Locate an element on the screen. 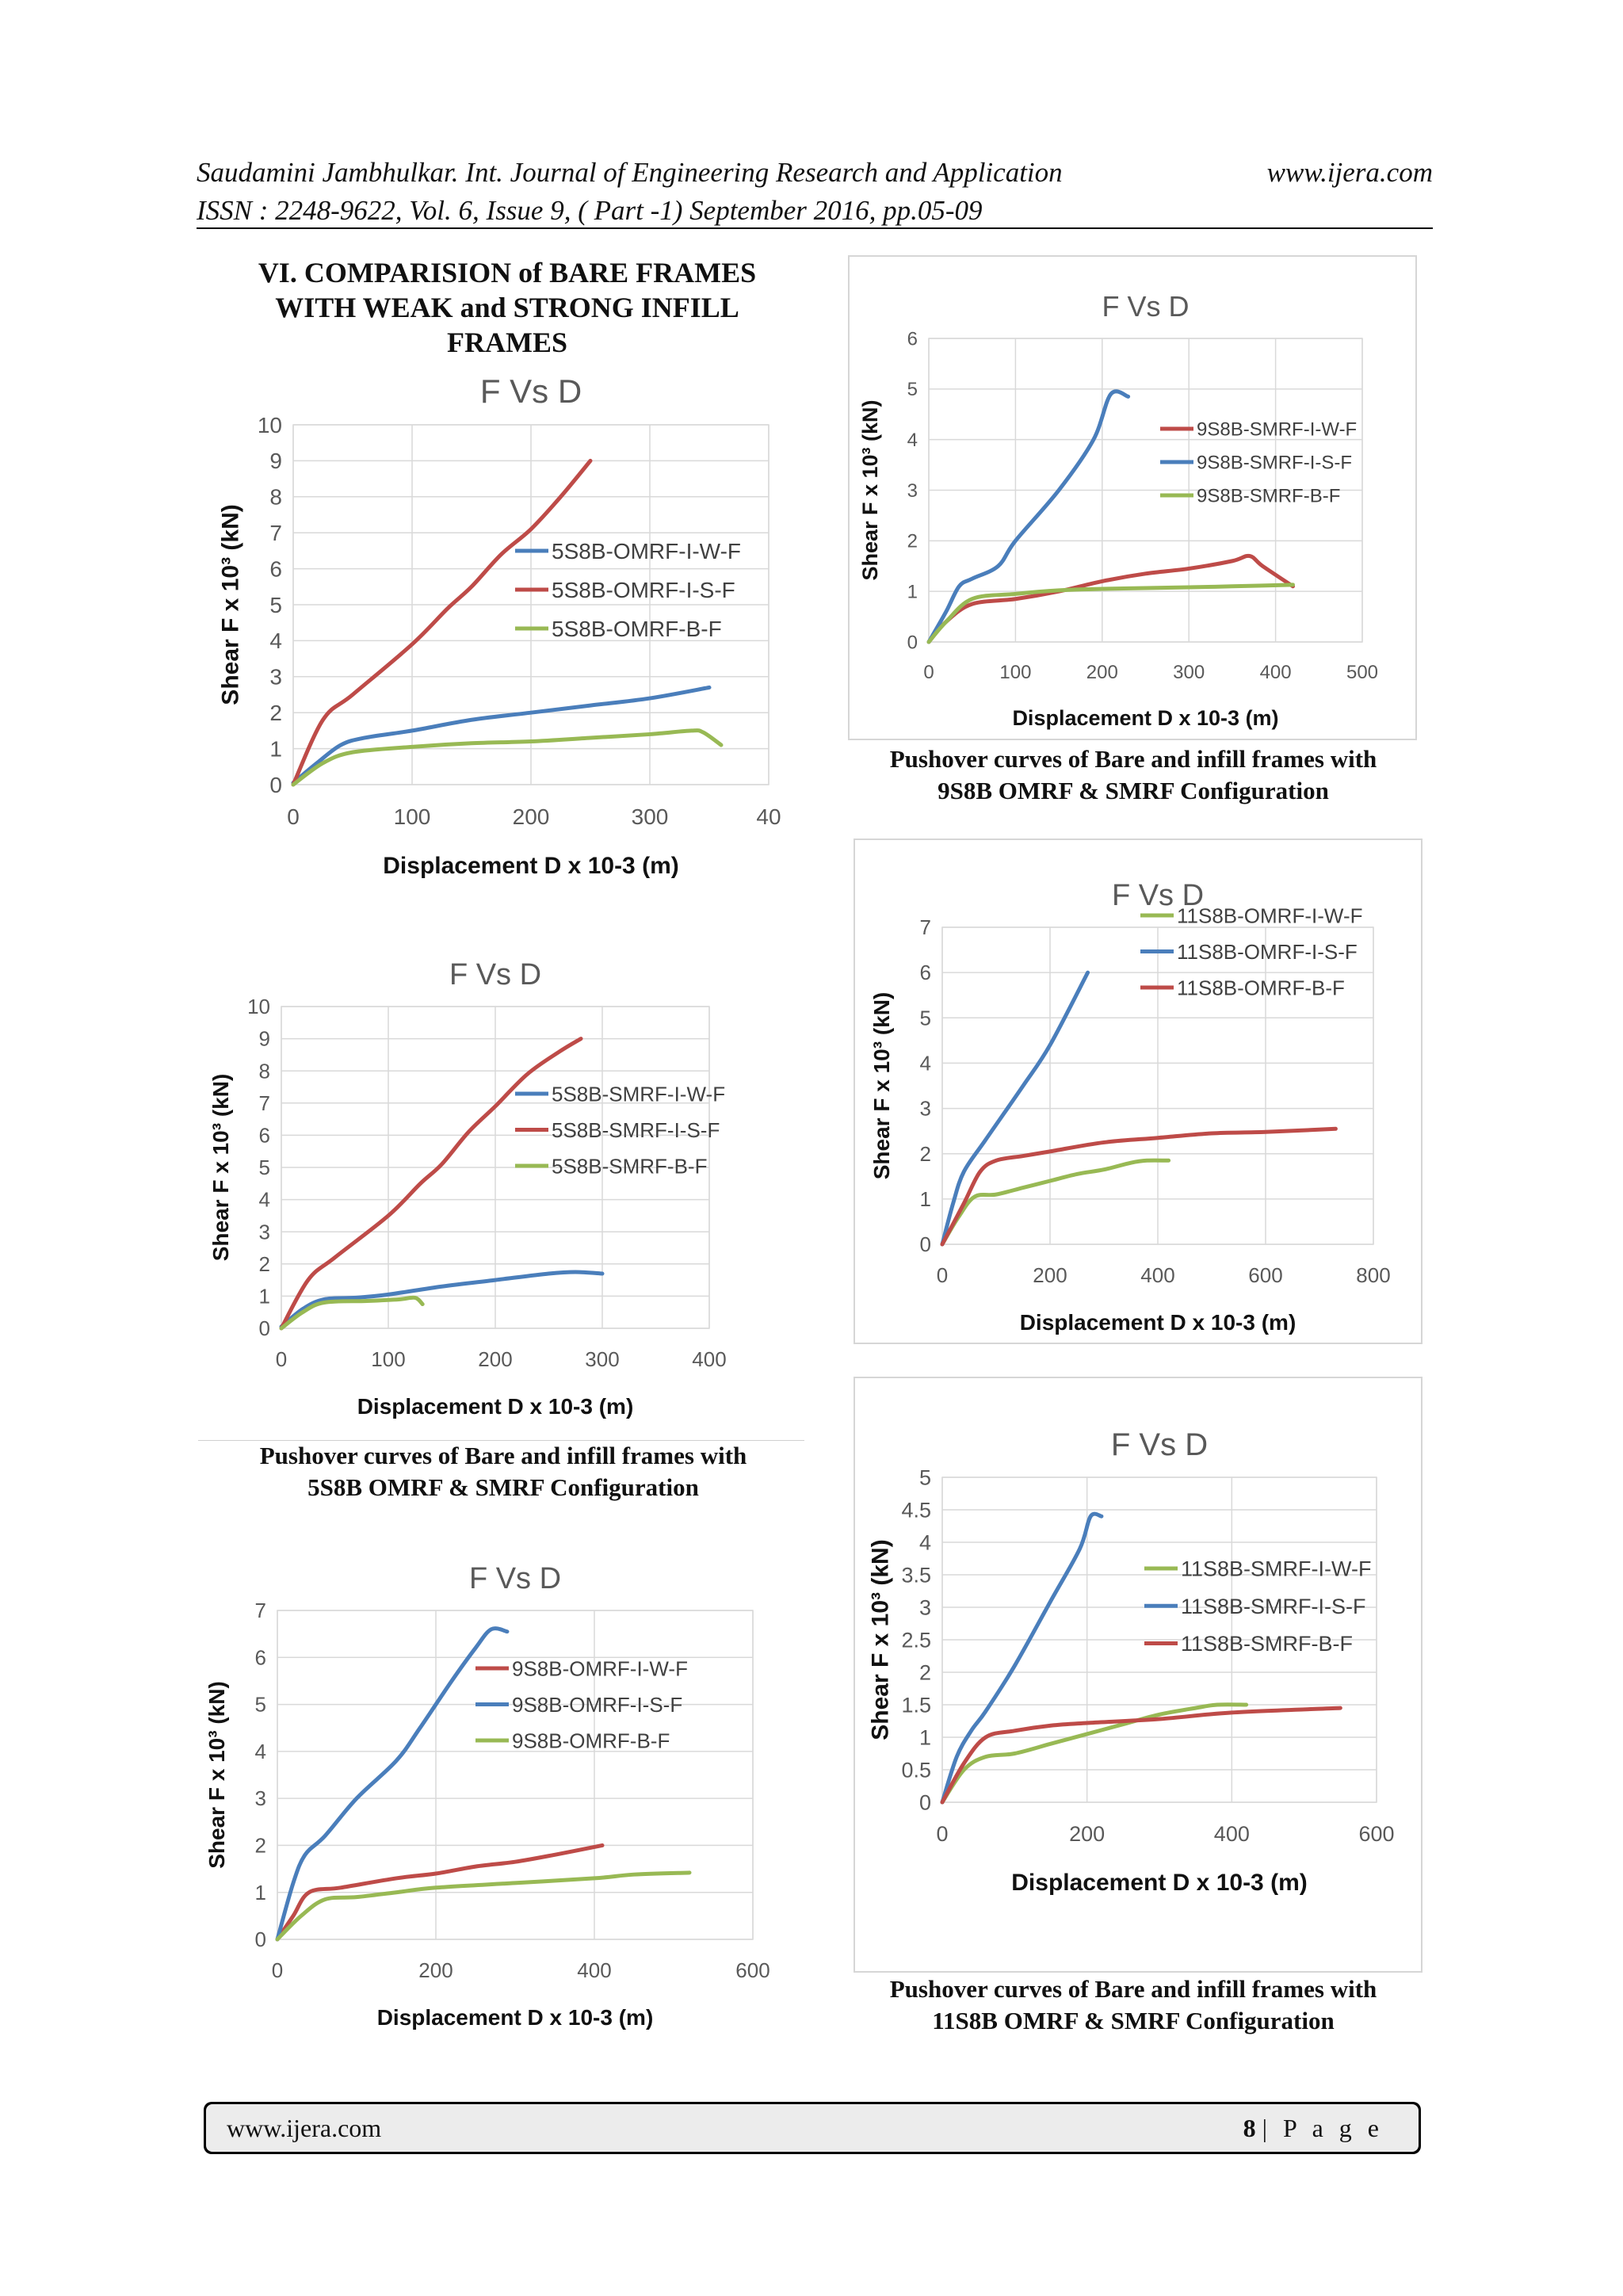  y-tick-label: 9 is located at coordinates (264, 1039).